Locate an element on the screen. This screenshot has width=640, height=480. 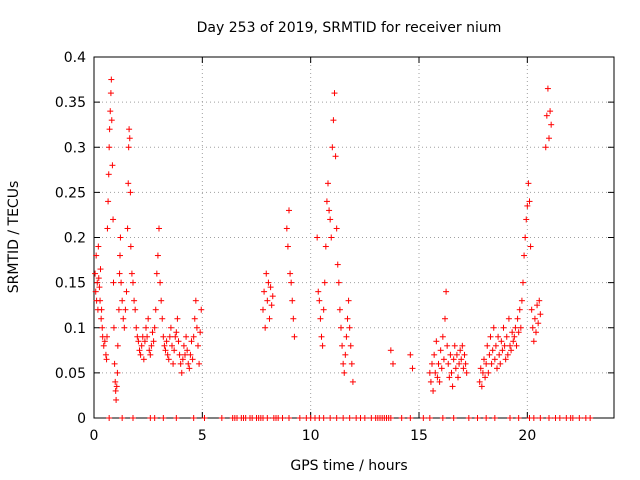
y-tick-label: 0.1 is located at coordinates (75, 329).